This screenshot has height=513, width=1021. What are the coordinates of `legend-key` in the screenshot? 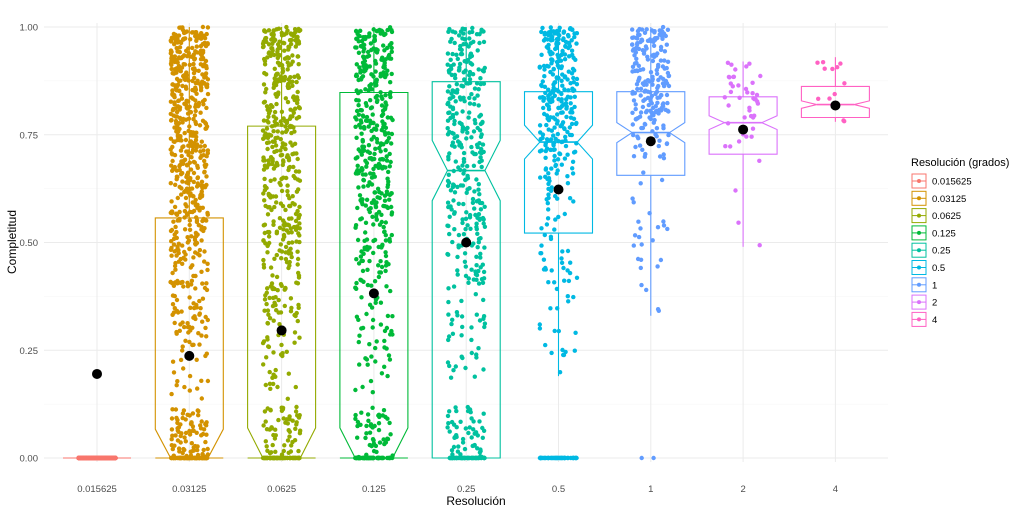 It's located at (919, 250).